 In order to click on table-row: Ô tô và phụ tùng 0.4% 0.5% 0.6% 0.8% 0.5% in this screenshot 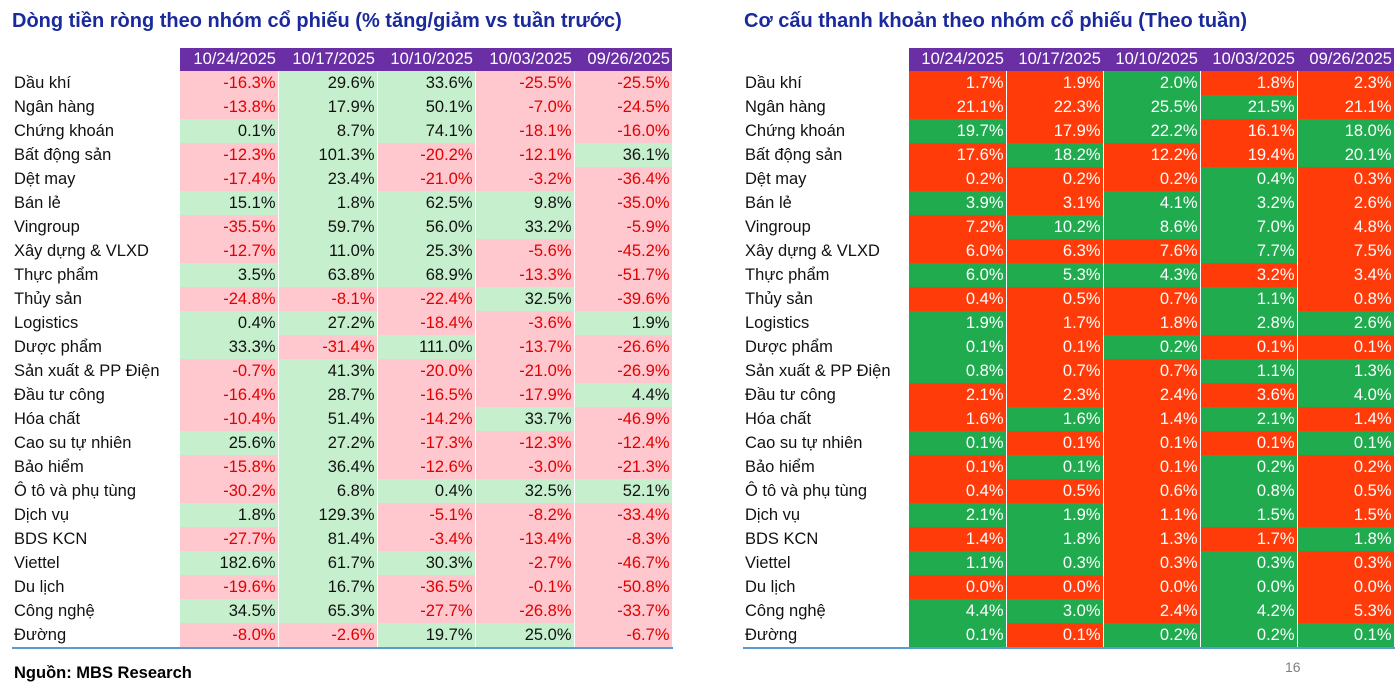, I will do `click(1069, 491)`.